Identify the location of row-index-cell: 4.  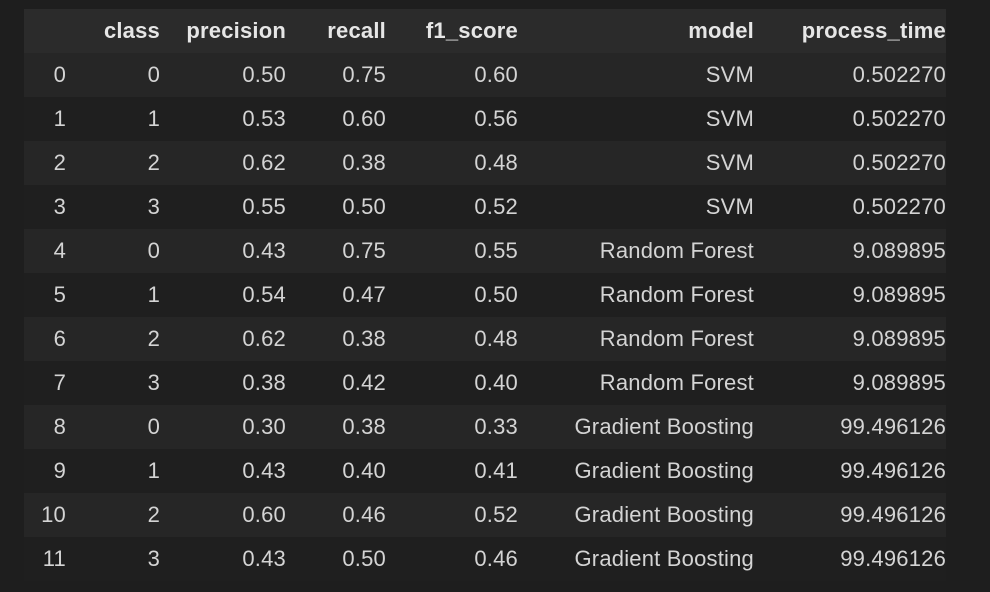
(59, 250).